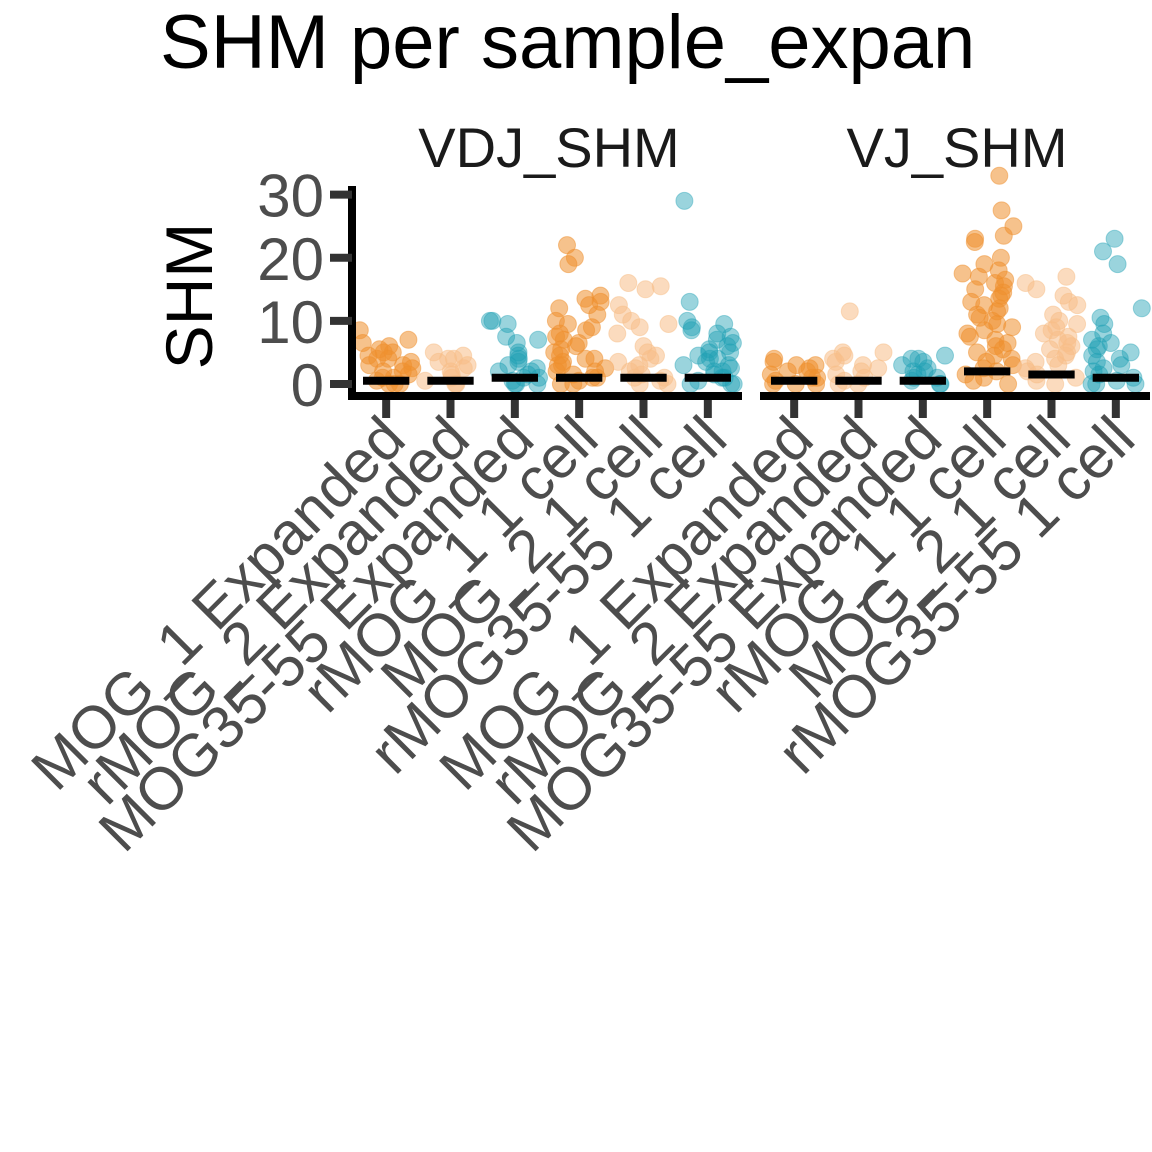 This screenshot has height=1152, width=1152. I want to click on y-axis-label: SHM, so click(189, 296).